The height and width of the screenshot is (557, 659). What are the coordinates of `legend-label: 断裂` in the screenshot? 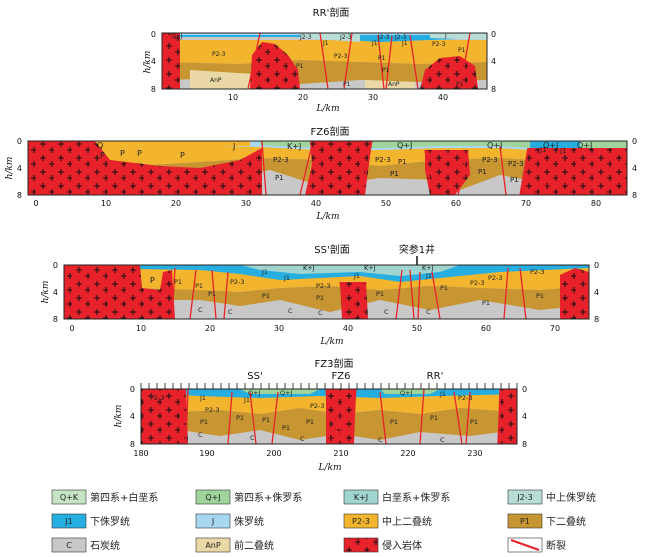 It's located at (556, 545).